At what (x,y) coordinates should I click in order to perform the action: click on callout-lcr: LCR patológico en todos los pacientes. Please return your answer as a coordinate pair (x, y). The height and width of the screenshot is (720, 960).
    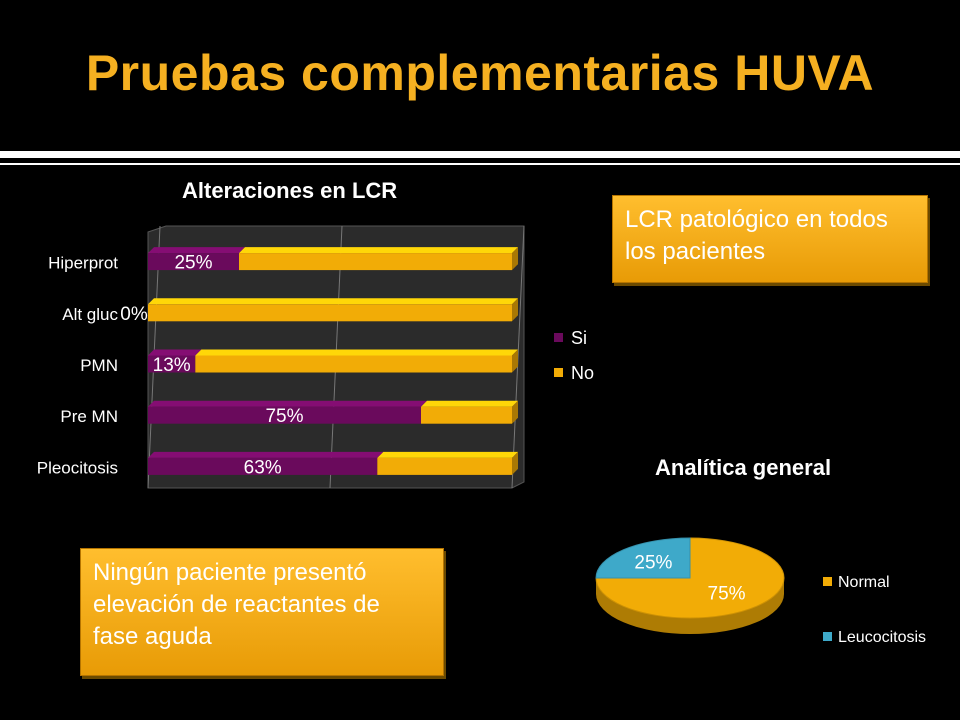
    Looking at the image, I should click on (770, 239).